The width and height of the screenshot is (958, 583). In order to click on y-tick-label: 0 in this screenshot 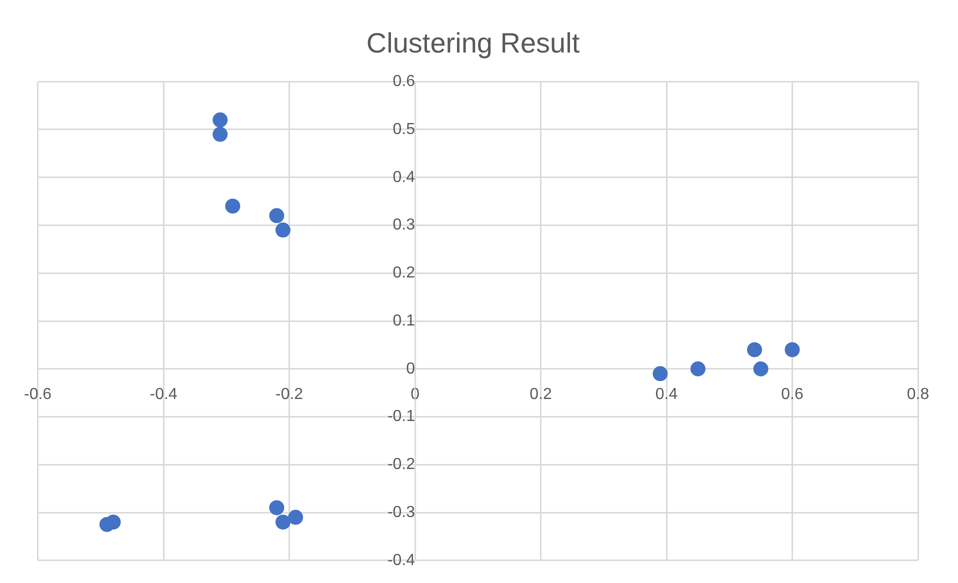, I will do `click(411, 369)`.